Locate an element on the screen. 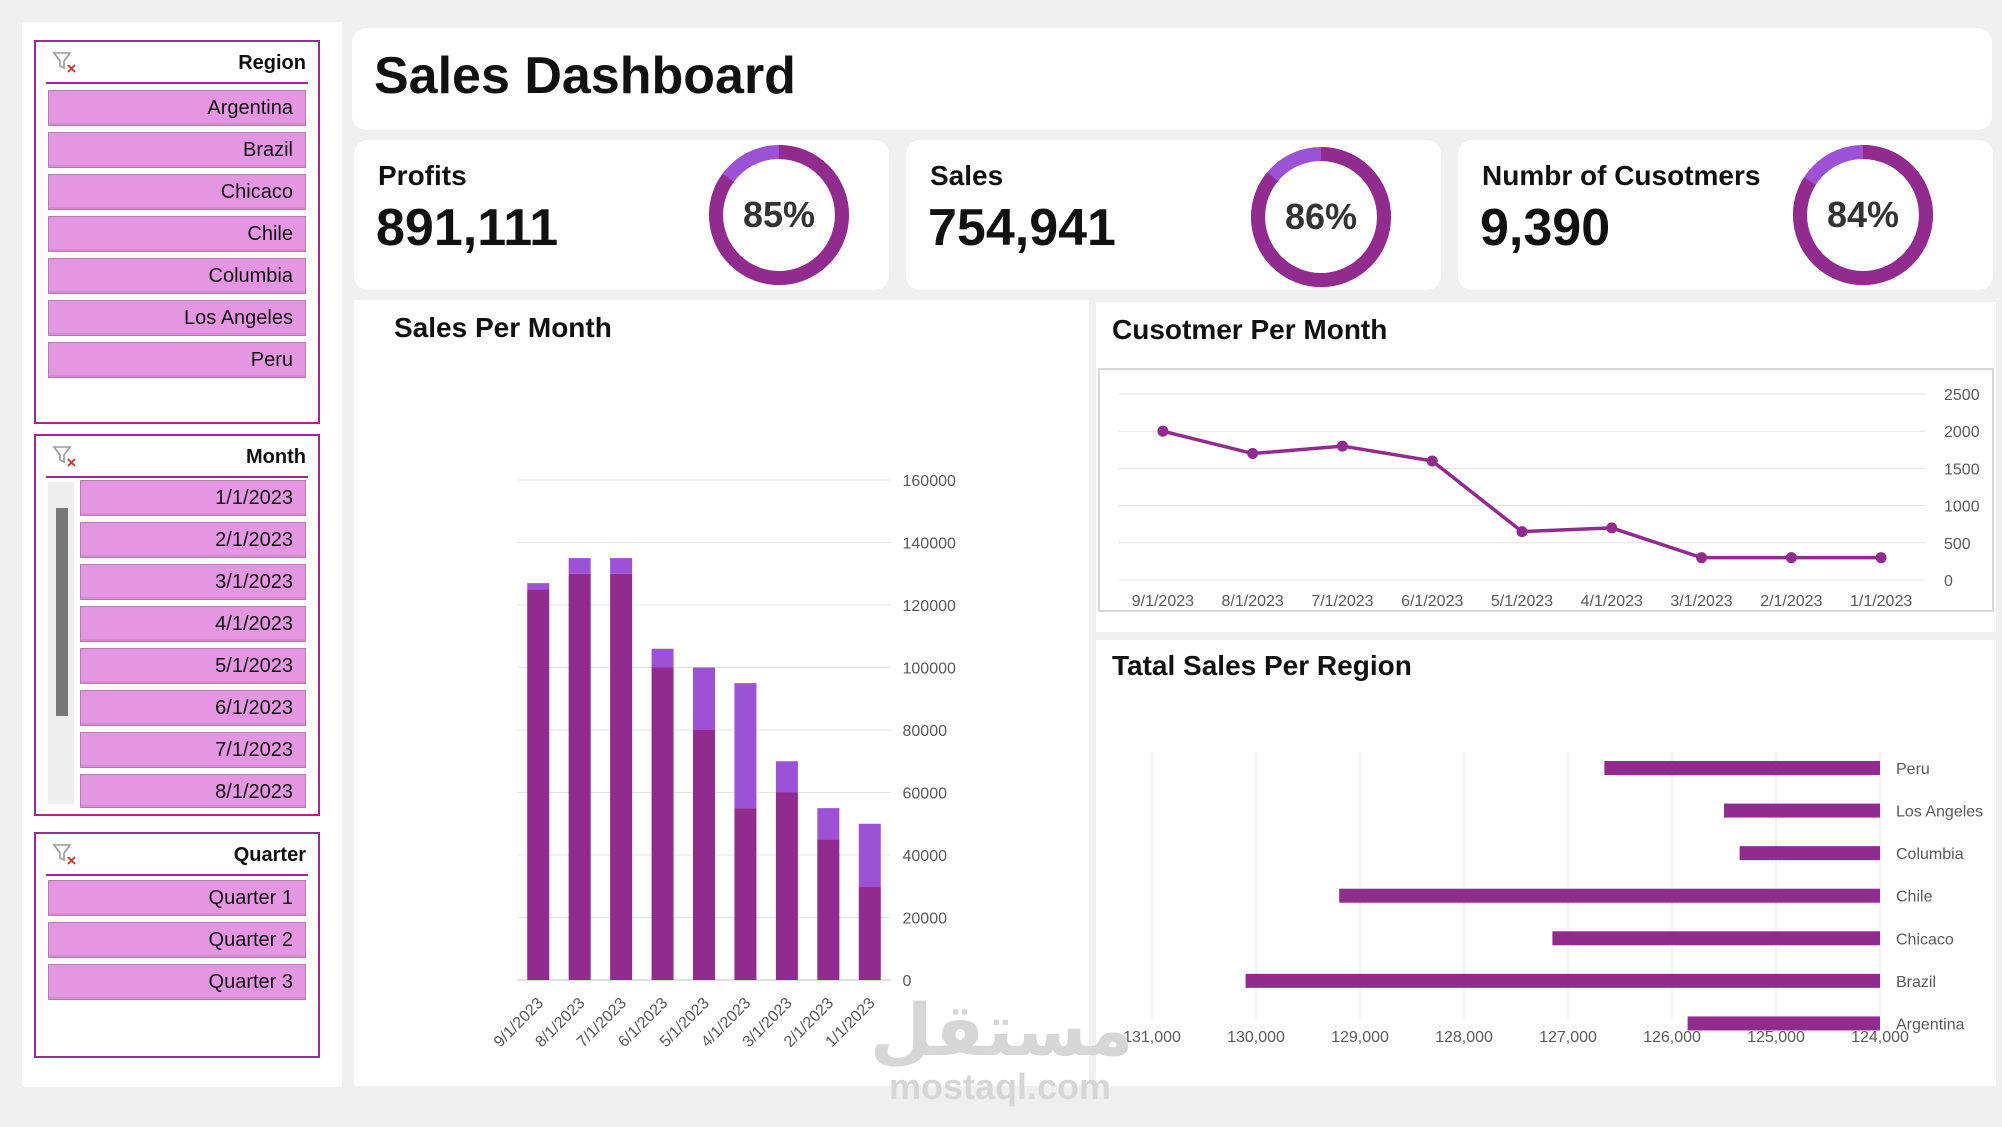  x-tick-label: 3/1/2023 is located at coordinates (1701, 601).